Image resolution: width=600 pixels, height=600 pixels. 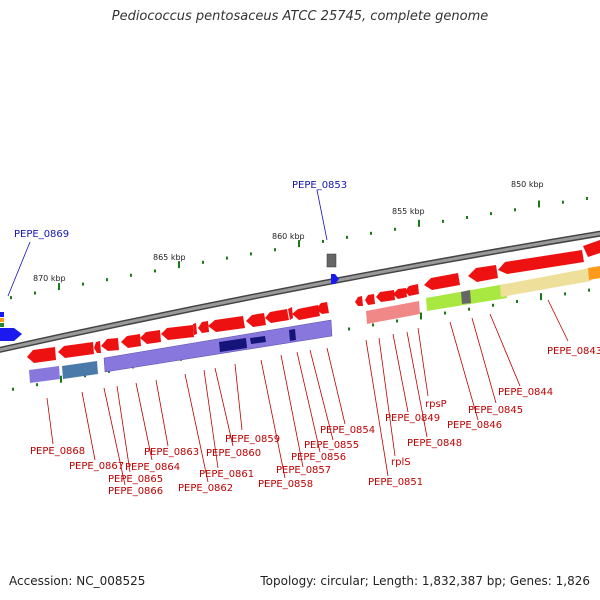 I want to click on label-PEPE-0851: PEPE_0851, so click(x=395, y=482).